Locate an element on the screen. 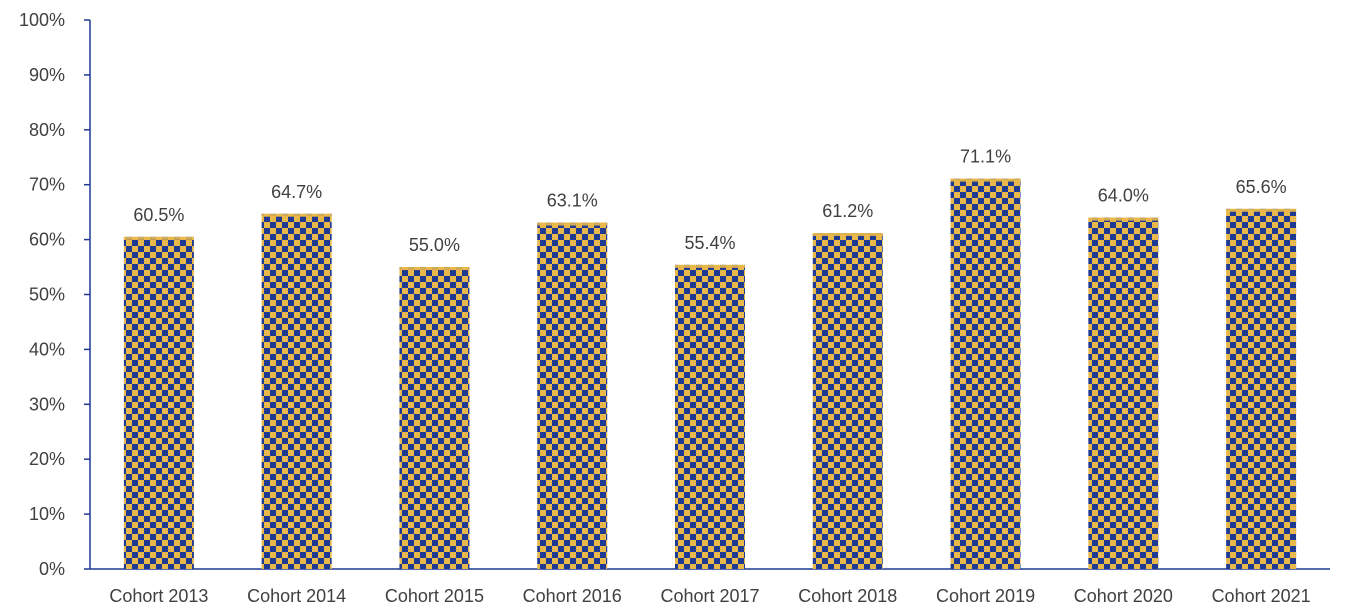 The height and width of the screenshot is (612, 1346). y-tick-label: 0% is located at coordinates (52, 569).